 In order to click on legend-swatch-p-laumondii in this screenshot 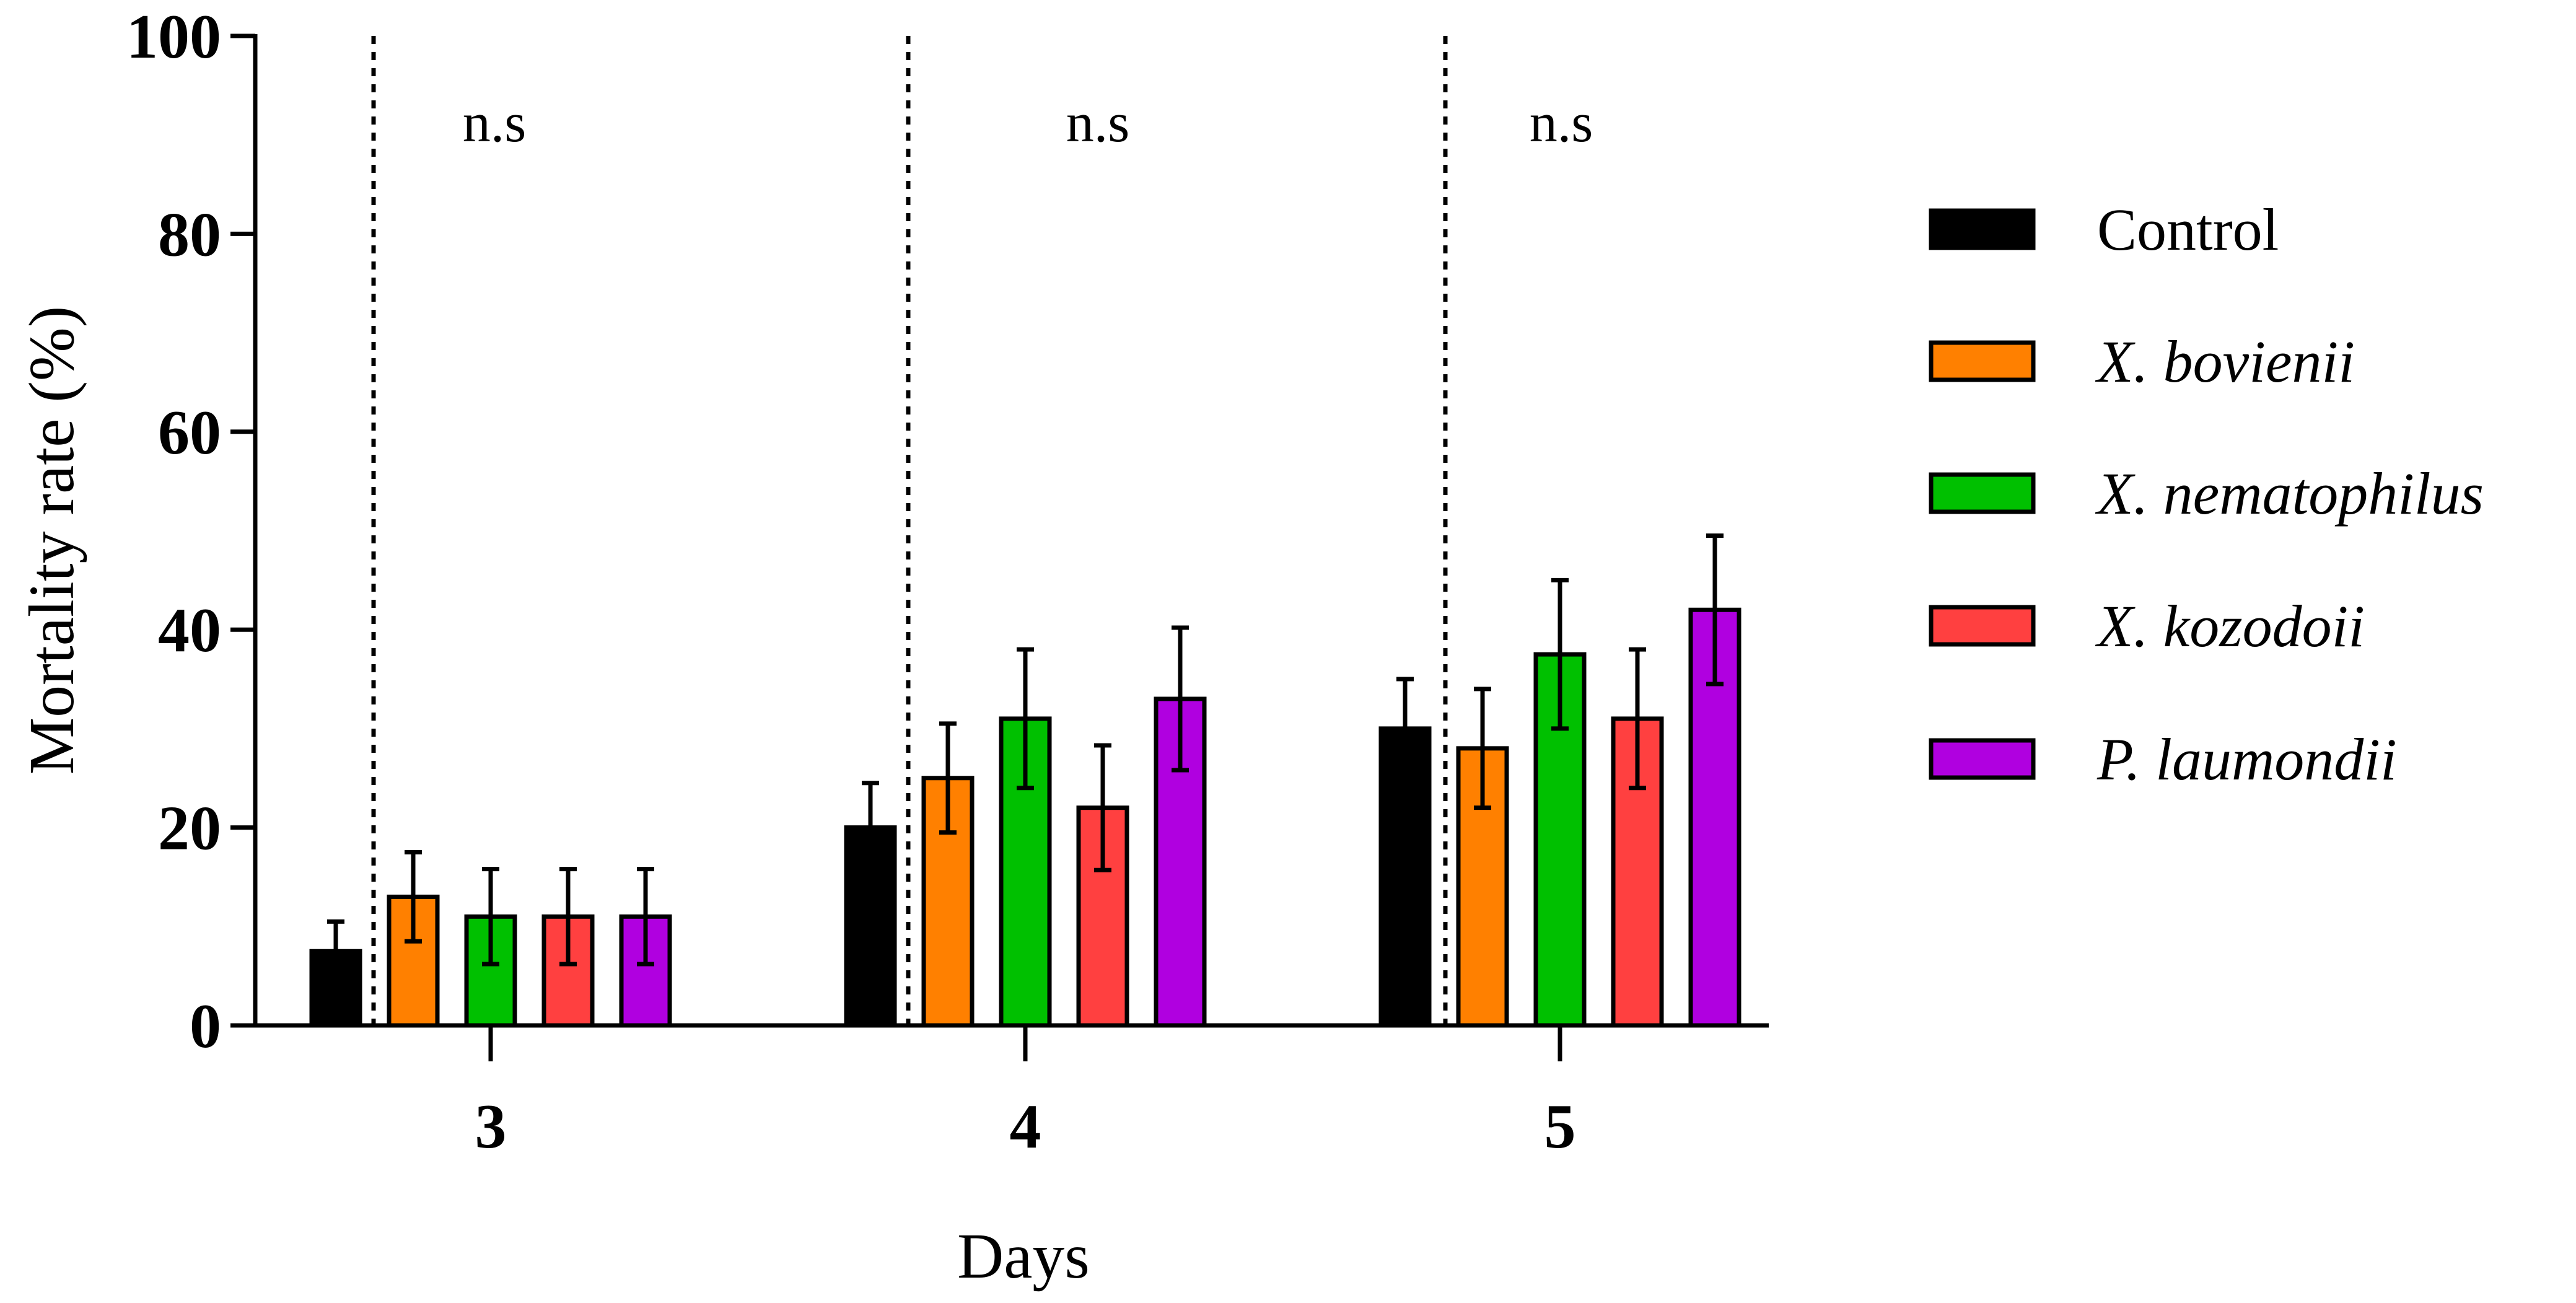, I will do `click(1982, 759)`.